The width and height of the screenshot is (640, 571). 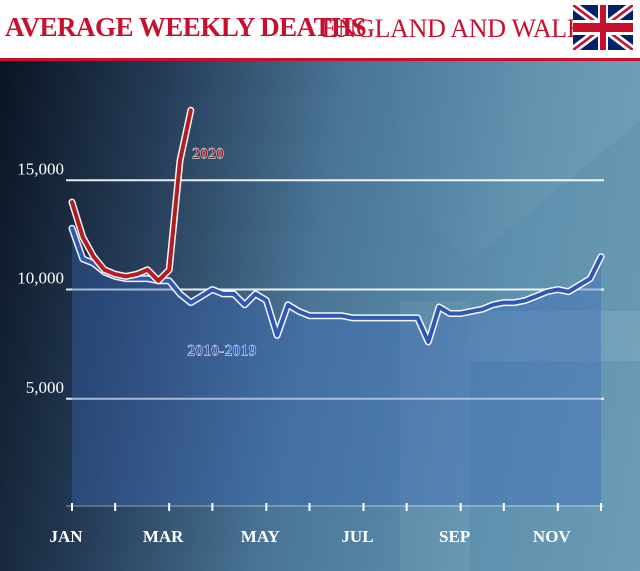 I want to click on series-label-2020: 2020, so click(x=208, y=154).